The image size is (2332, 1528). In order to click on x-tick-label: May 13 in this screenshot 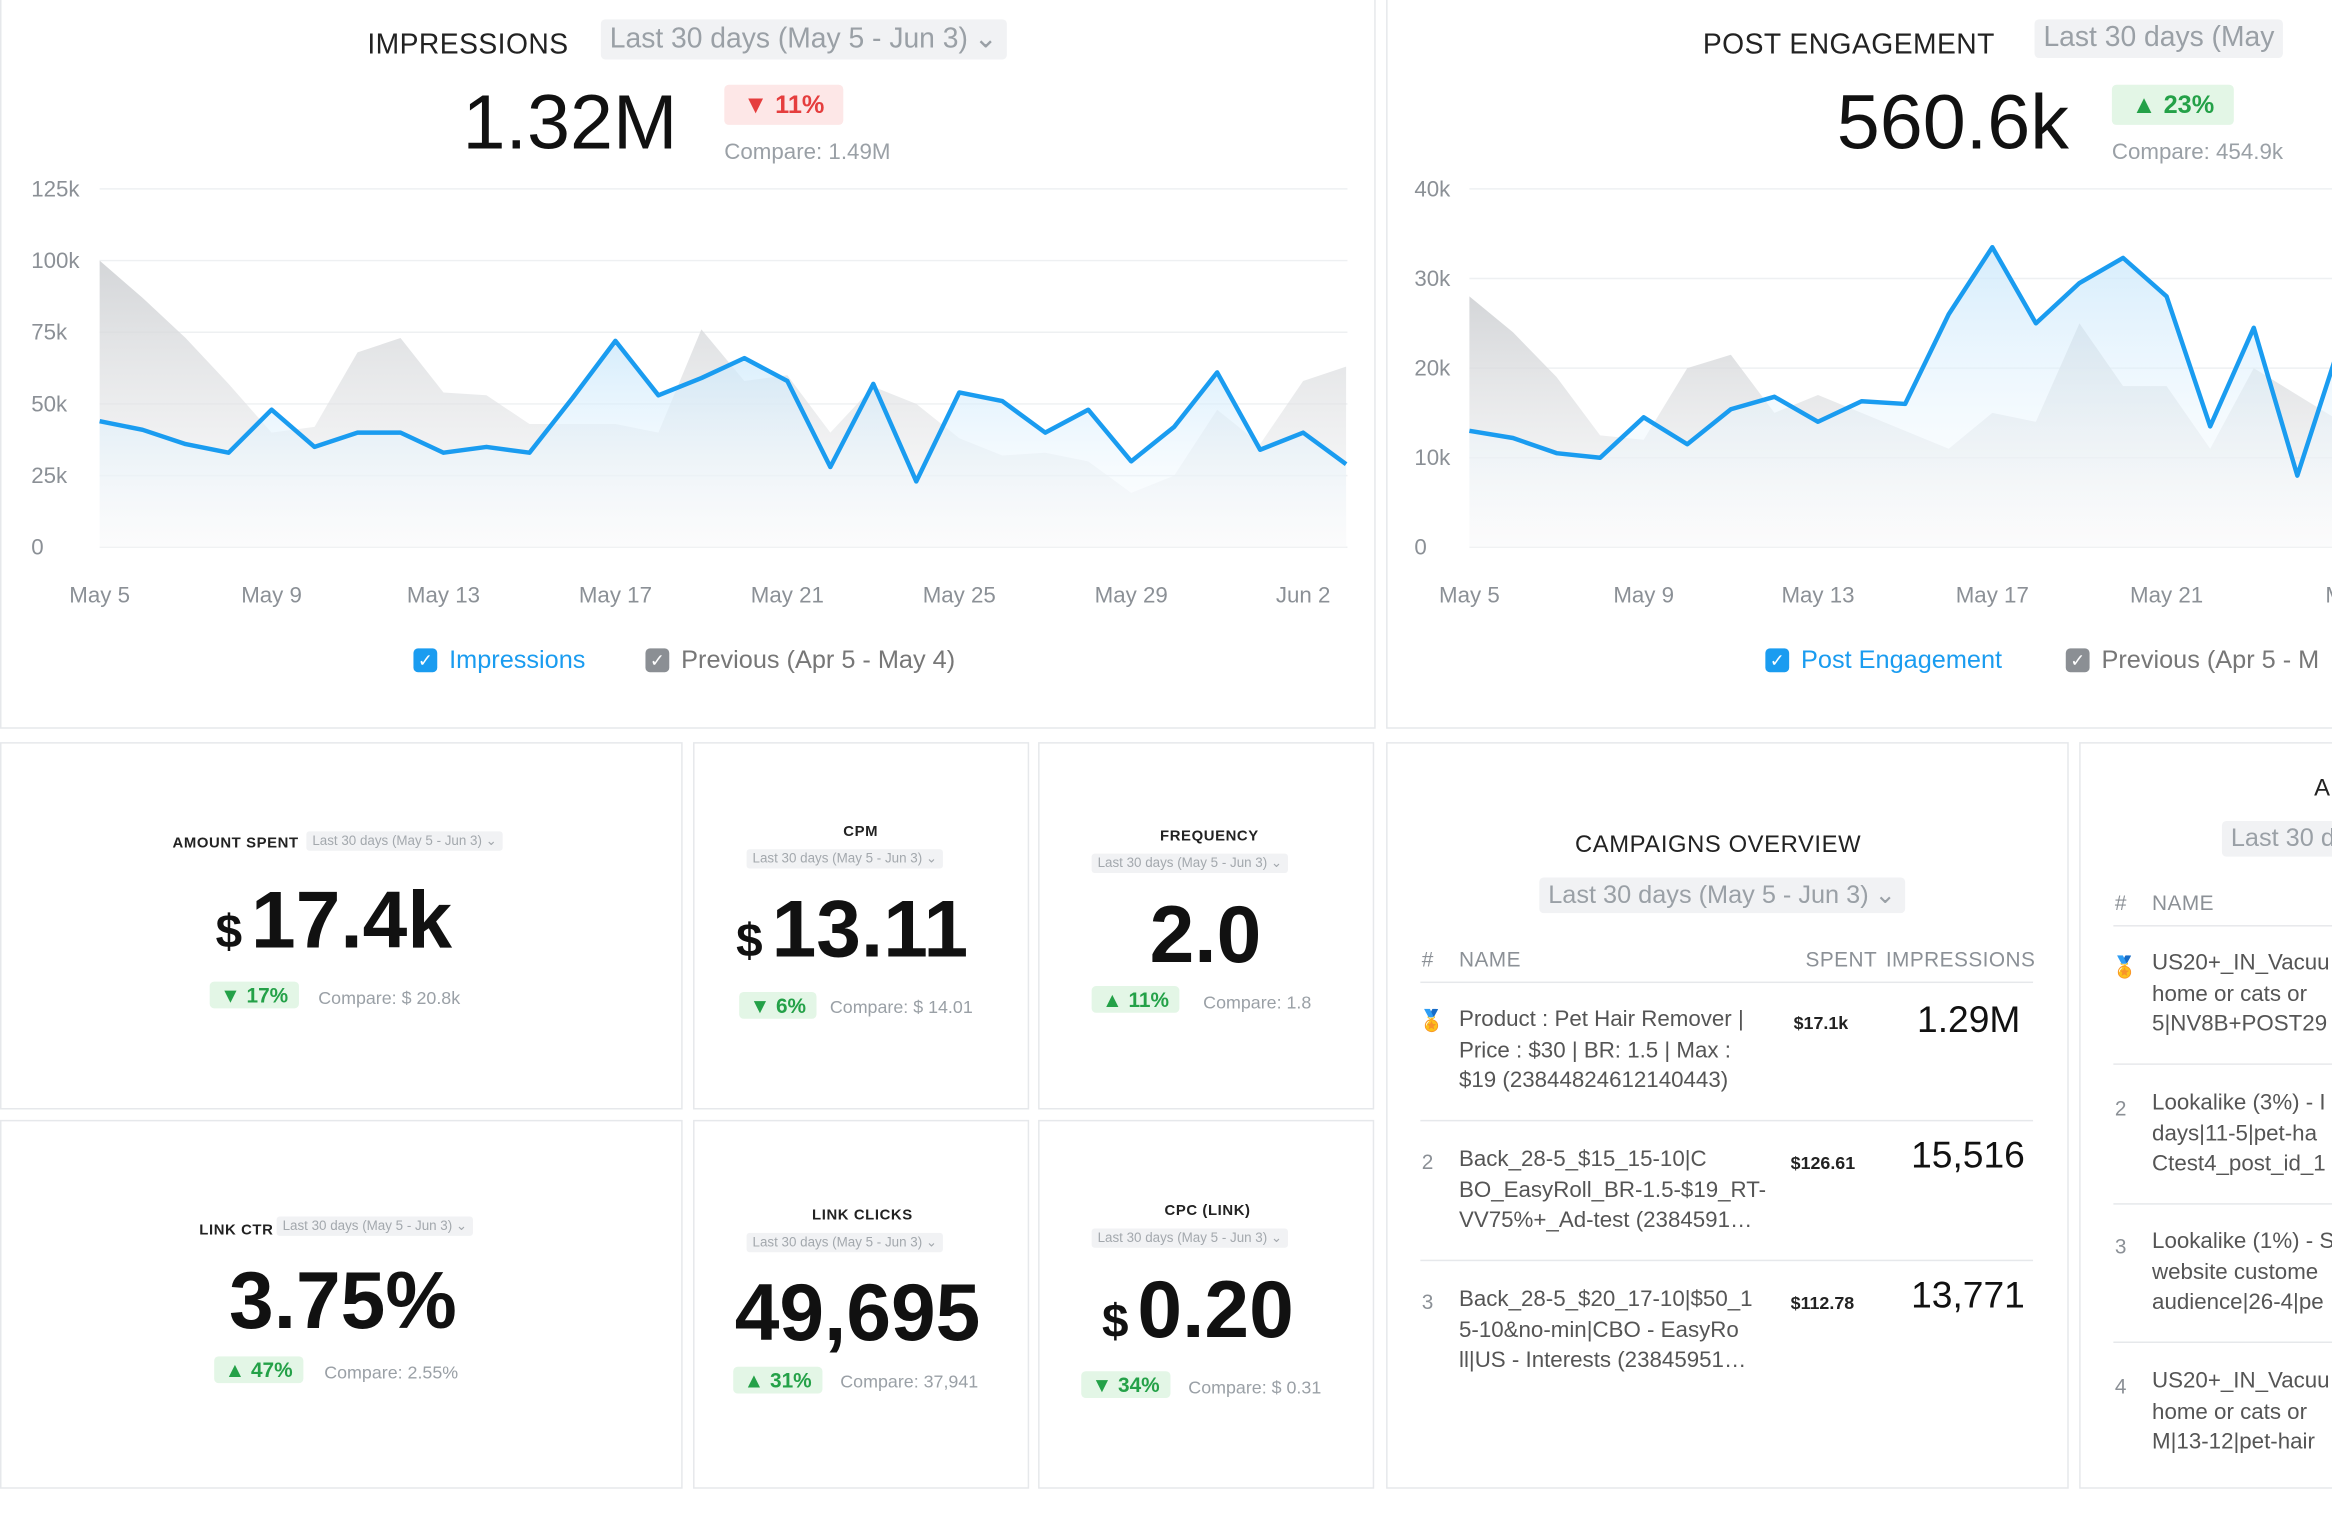, I will do `click(443, 594)`.